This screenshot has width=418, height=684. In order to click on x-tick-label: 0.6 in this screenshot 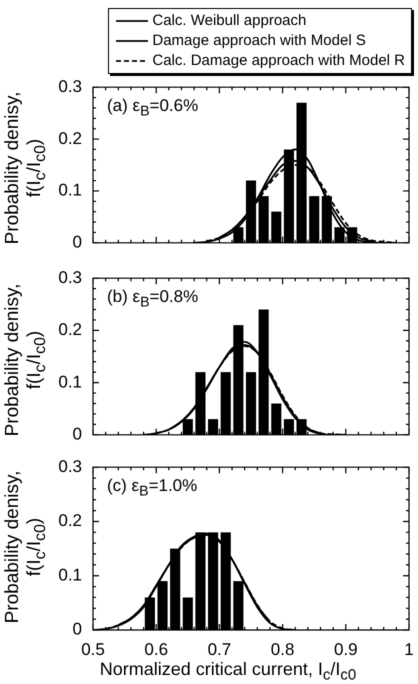, I will do `click(156, 649)`.